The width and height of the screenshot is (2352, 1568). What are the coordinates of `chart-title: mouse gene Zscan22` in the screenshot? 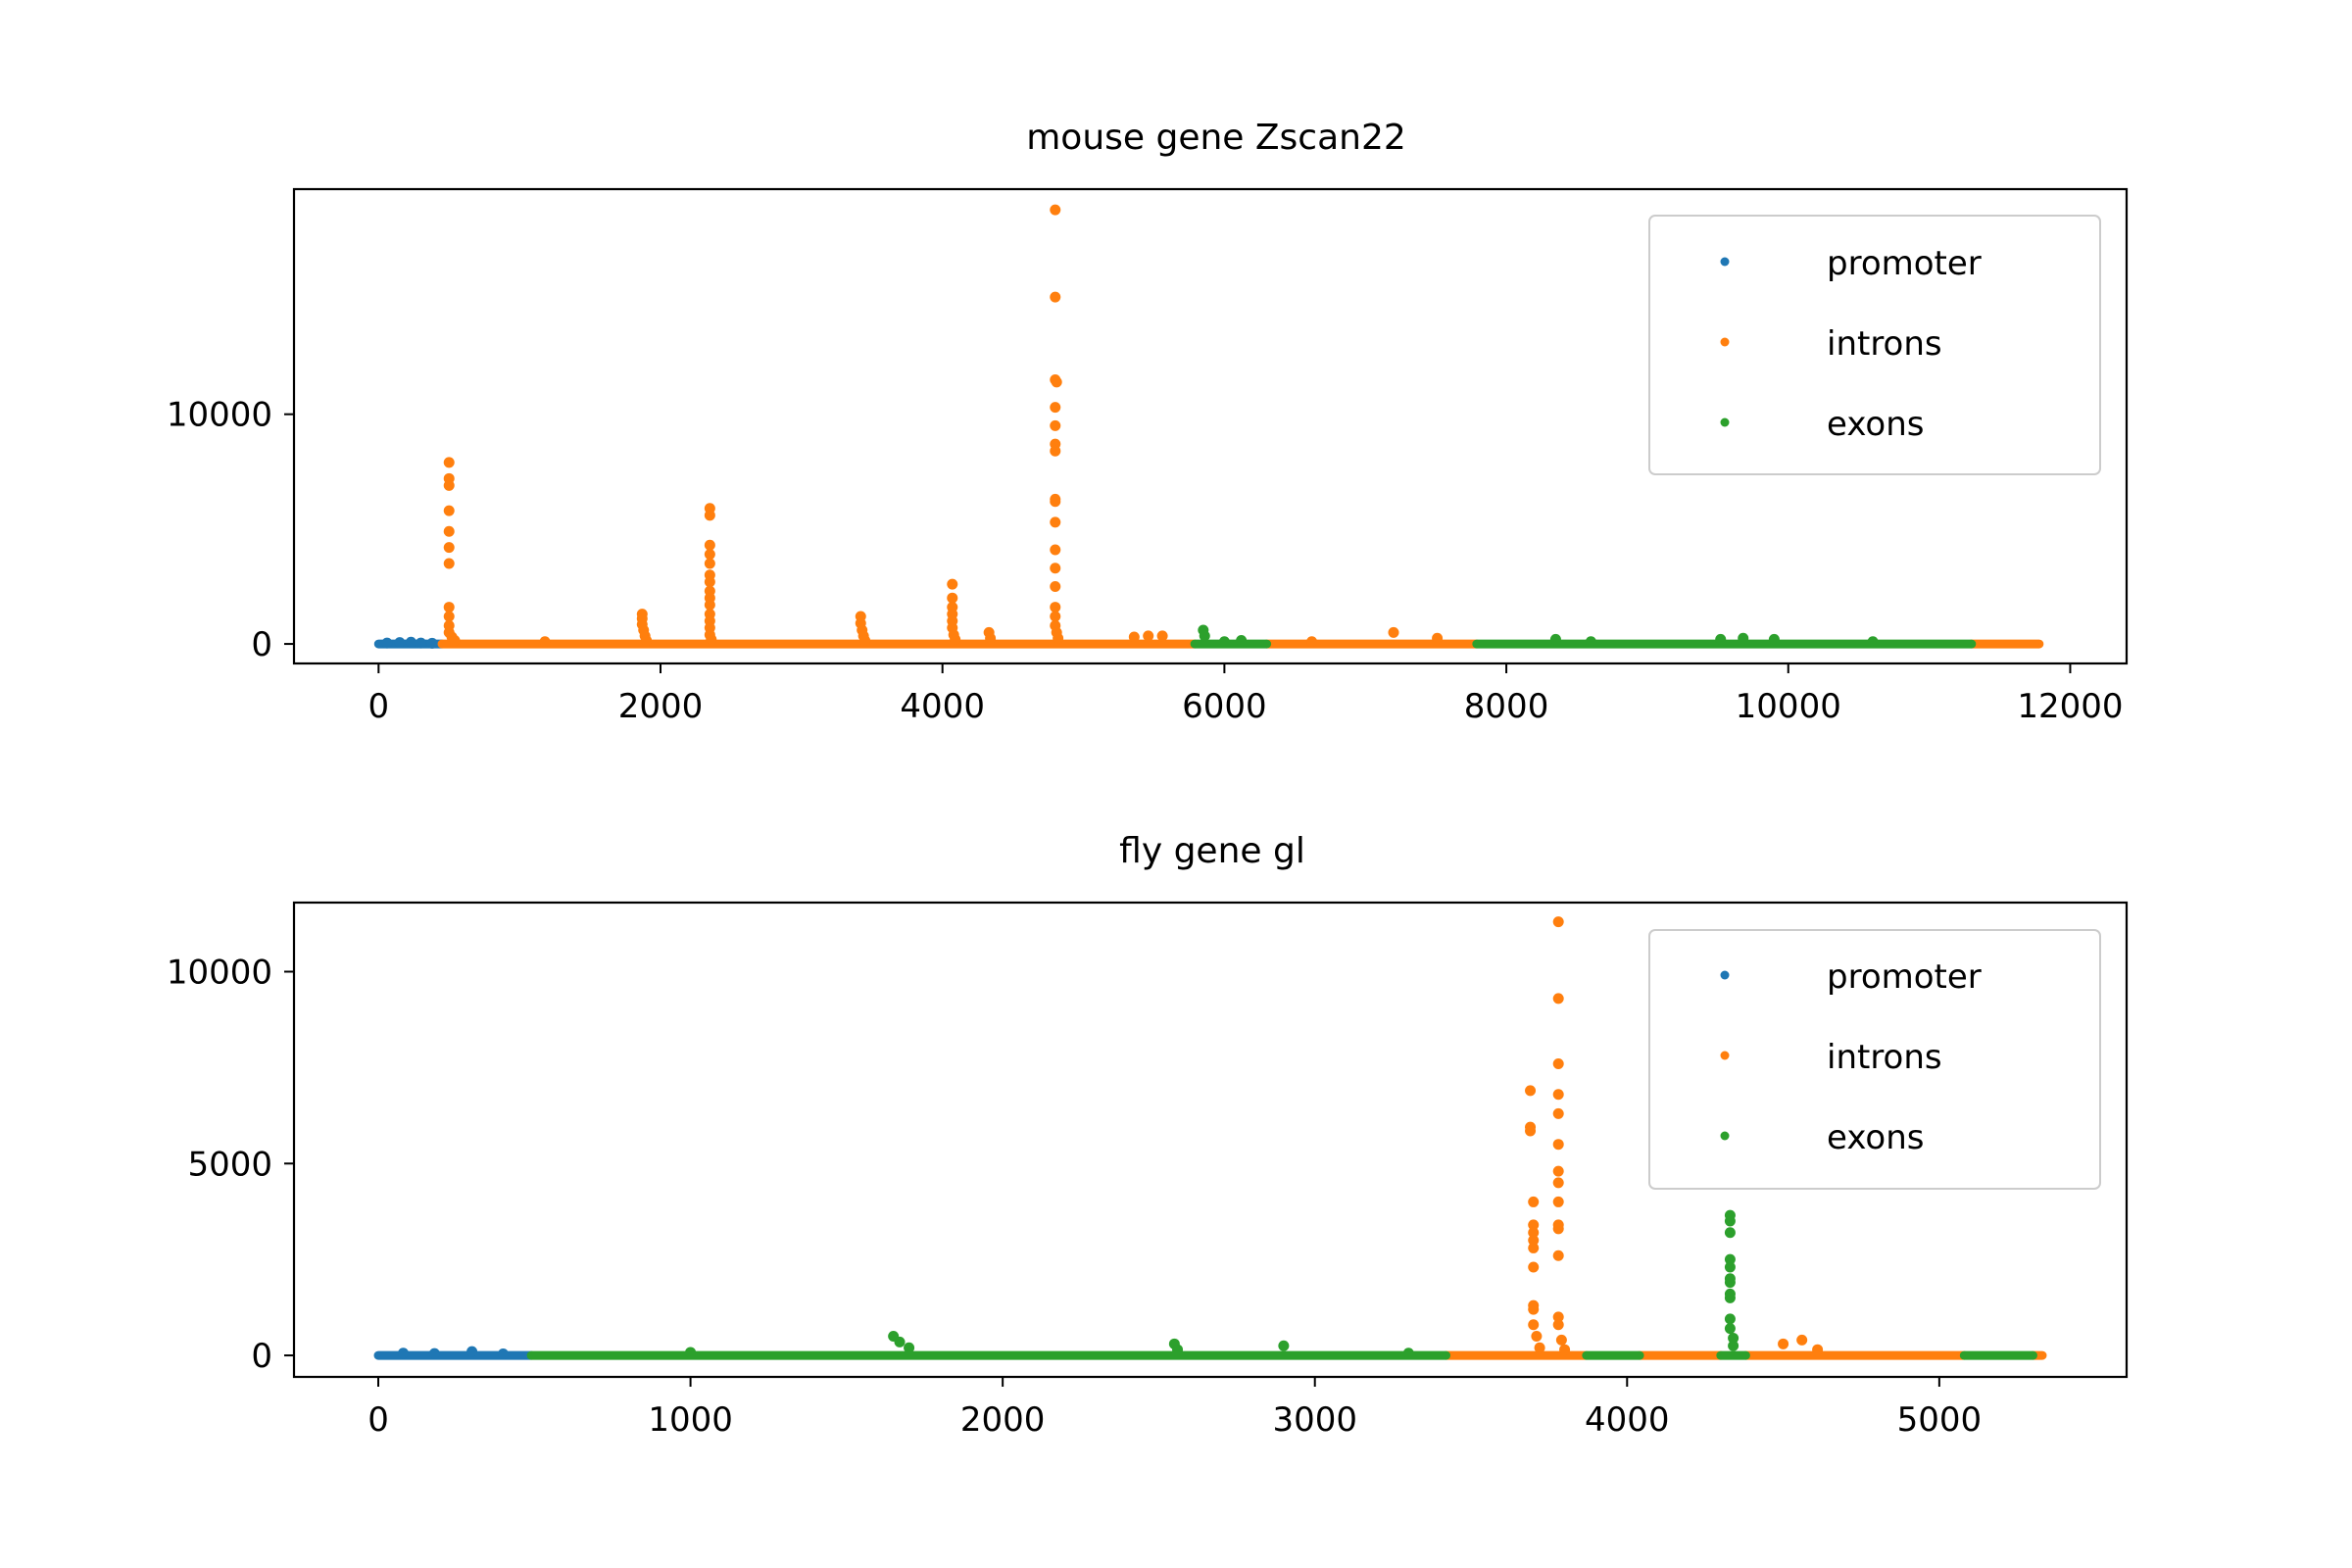 It's located at (1216, 138).